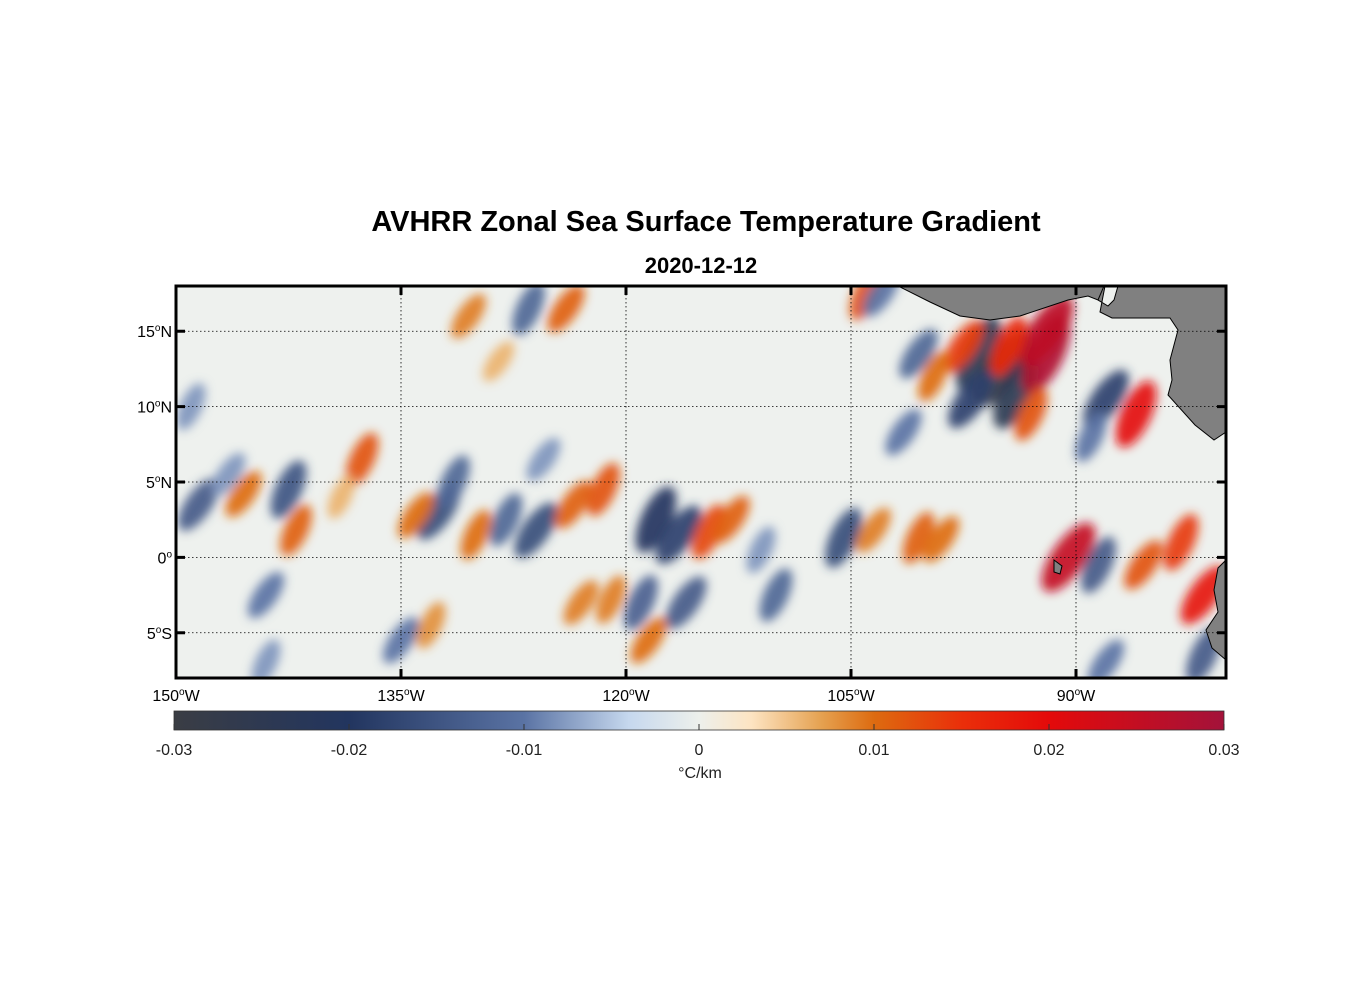  Describe the element at coordinates (1061, 473) in the screenshot. I see `land-layer` at that location.